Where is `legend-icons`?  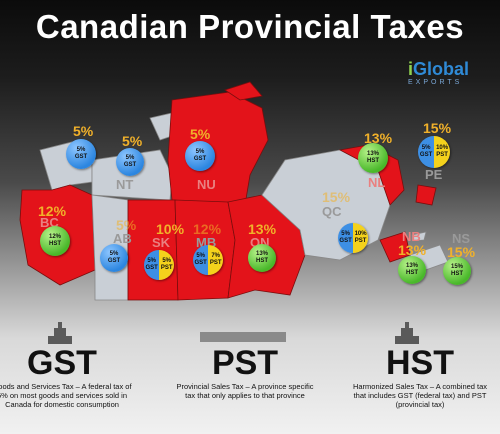 legend-icons is located at coordinates (233, 333).